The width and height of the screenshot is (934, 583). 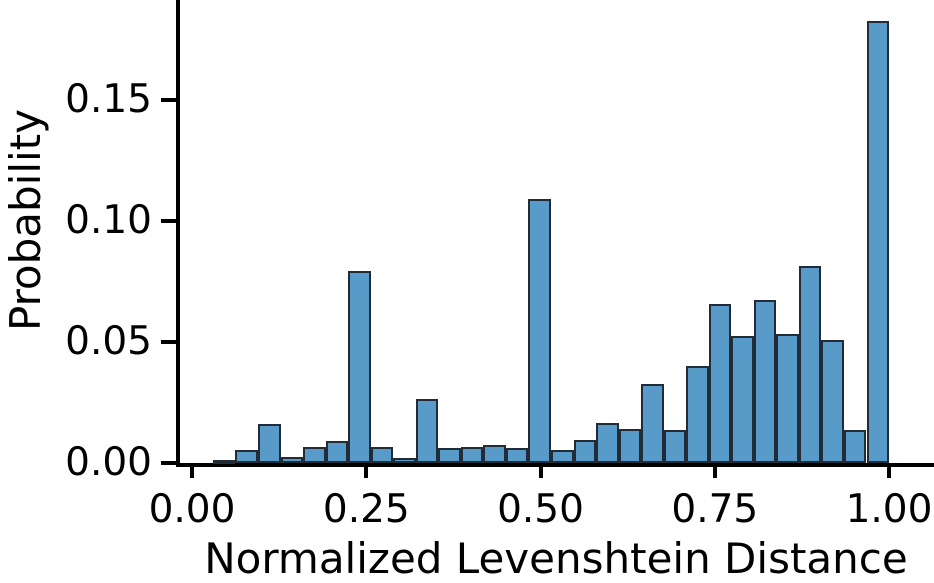 What do you see at coordinates (108, 99) in the screenshot?
I see `y-tick-label: 0.15` at bounding box center [108, 99].